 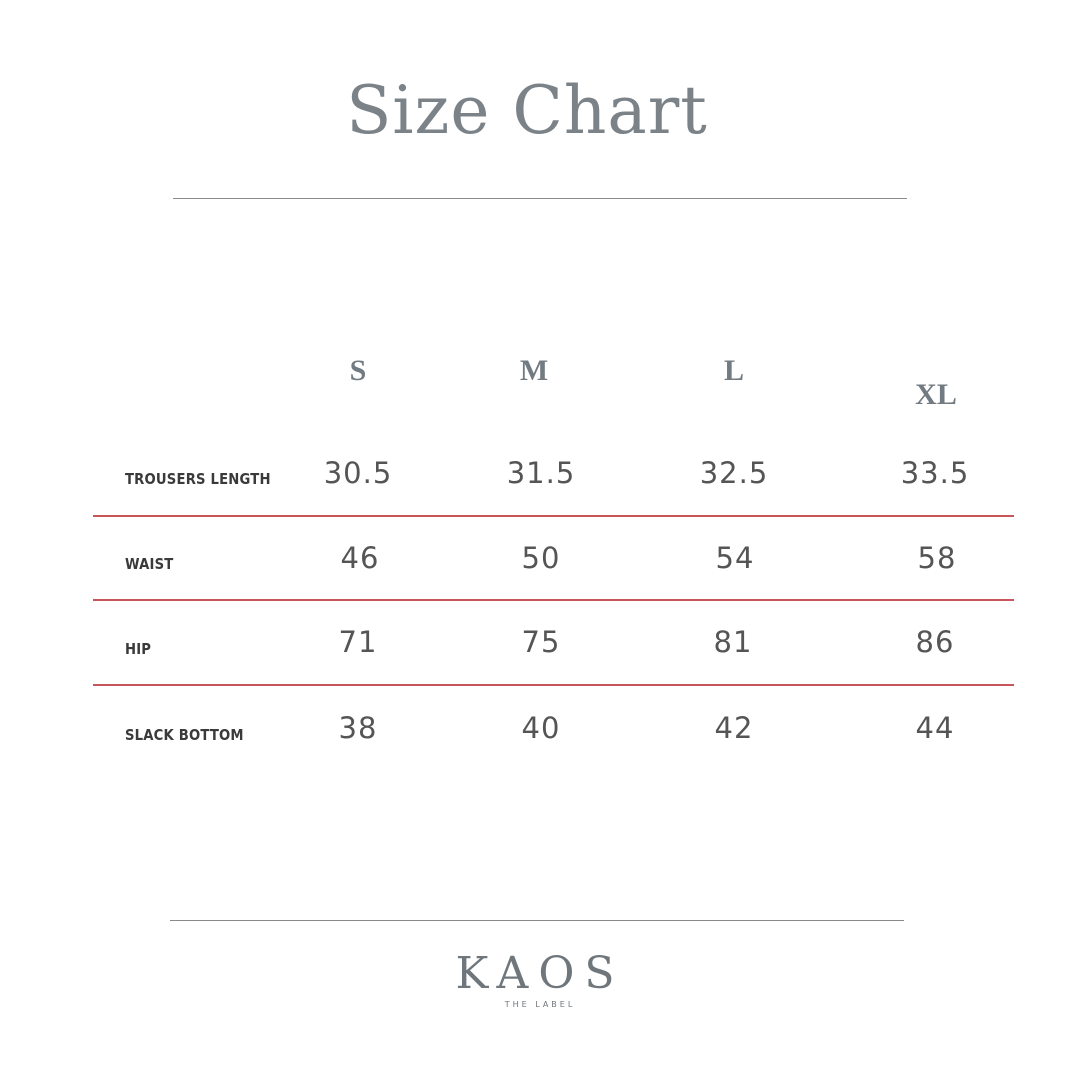 I want to click on row-label-waist: WAIST, so click(x=149, y=564).